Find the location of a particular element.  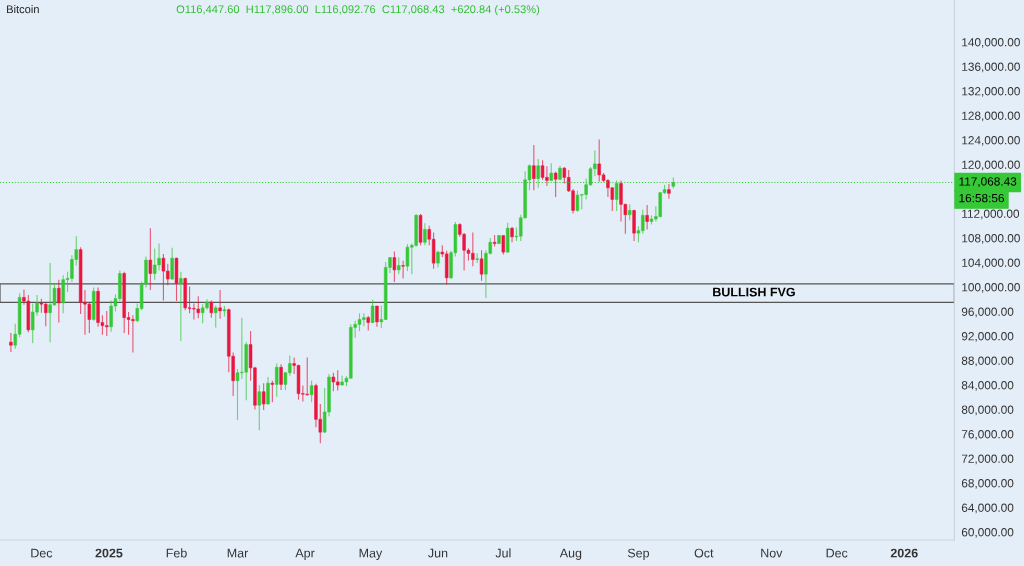

y-tick-label: 132,000.00 is located at coordinates (991, 92).